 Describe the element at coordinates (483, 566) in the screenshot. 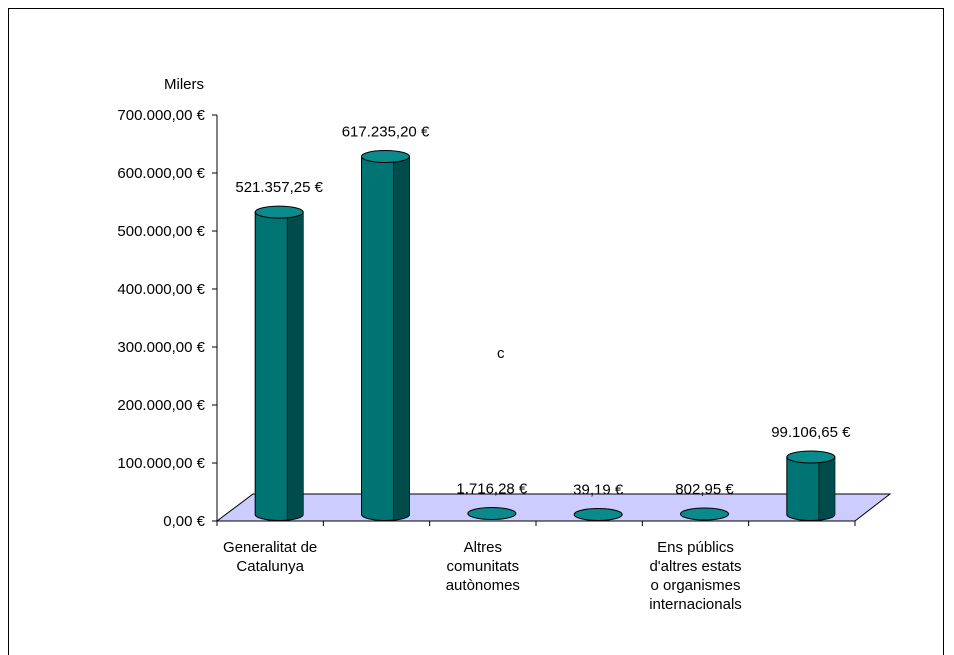

I see `x-category-label: Altres comunitats autònomes` at that location.